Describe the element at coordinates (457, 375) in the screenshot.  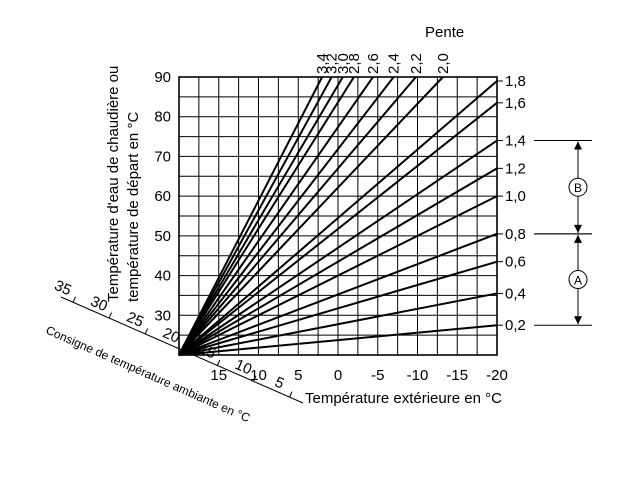
I see `x-tick-label: -15` at that location.